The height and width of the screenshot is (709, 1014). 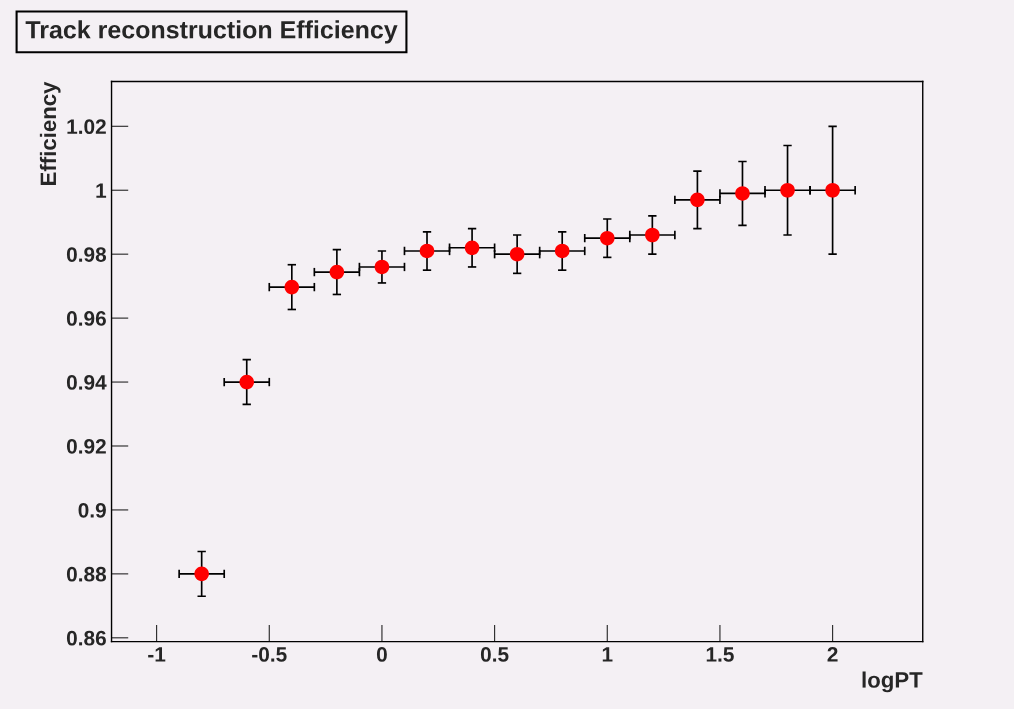 What do you see at coordinates (86, 446) in the screenshot?
I see `y-tick-label: 0.92` at bounding box center [86, 446].